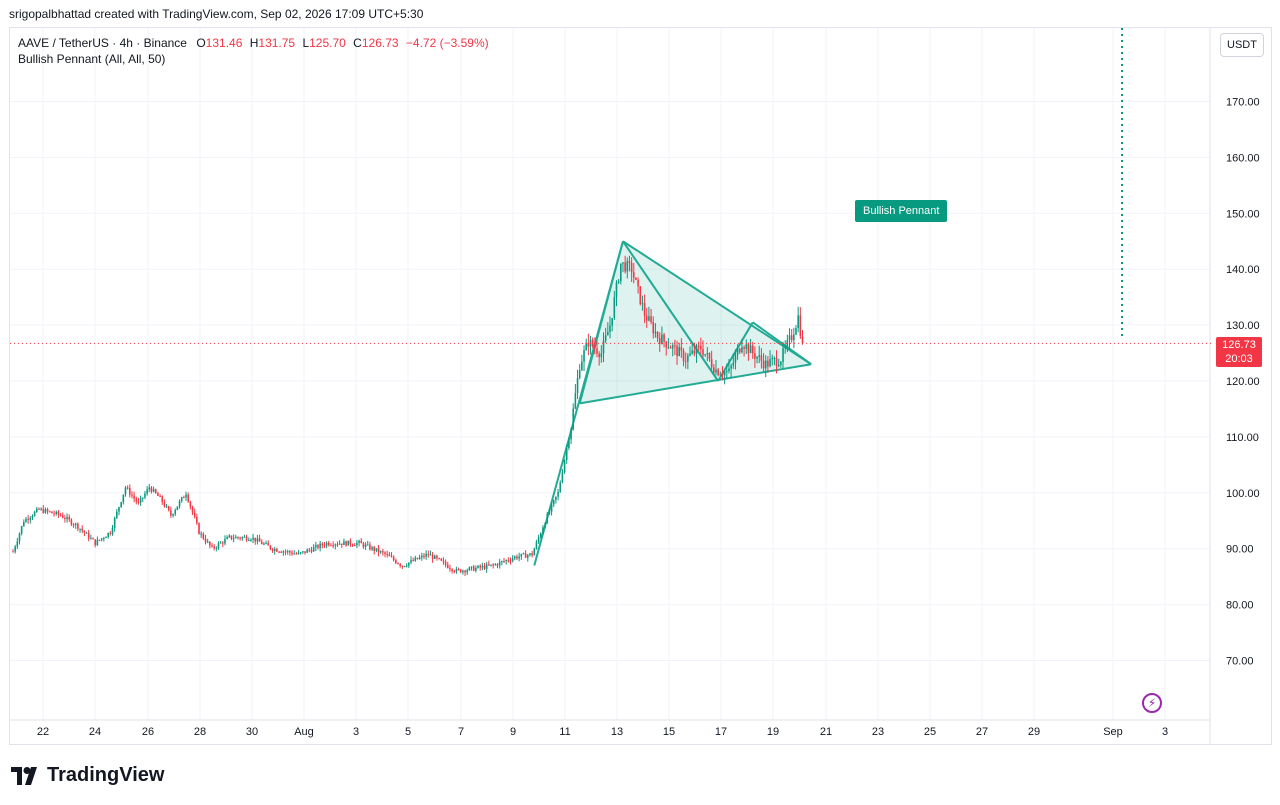  Describe the element at coordinates (277, 43) in the screenshot. I see `high-value: 131.75` at that location.